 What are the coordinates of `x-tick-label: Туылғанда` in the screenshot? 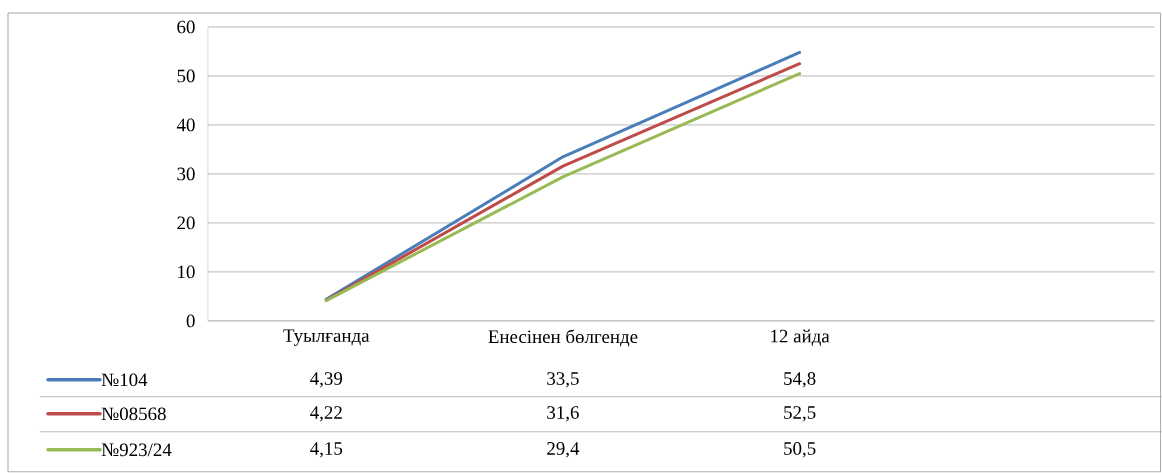 It's located at (326, 337).